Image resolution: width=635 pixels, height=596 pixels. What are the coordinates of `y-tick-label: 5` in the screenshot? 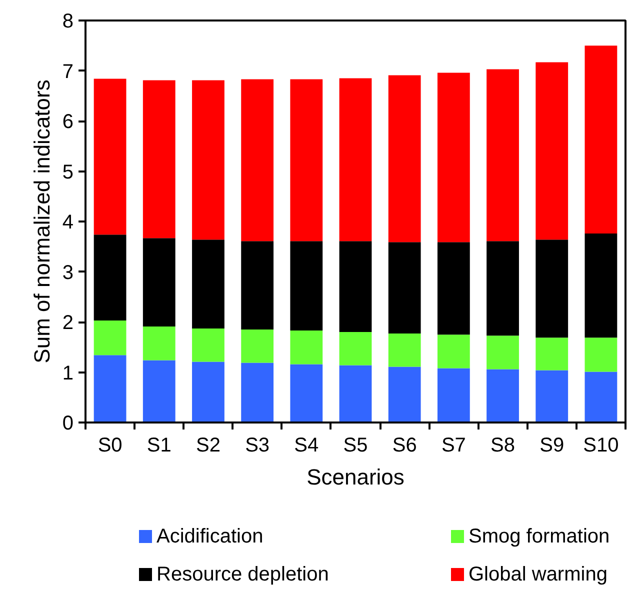 It's located at (68, 172).